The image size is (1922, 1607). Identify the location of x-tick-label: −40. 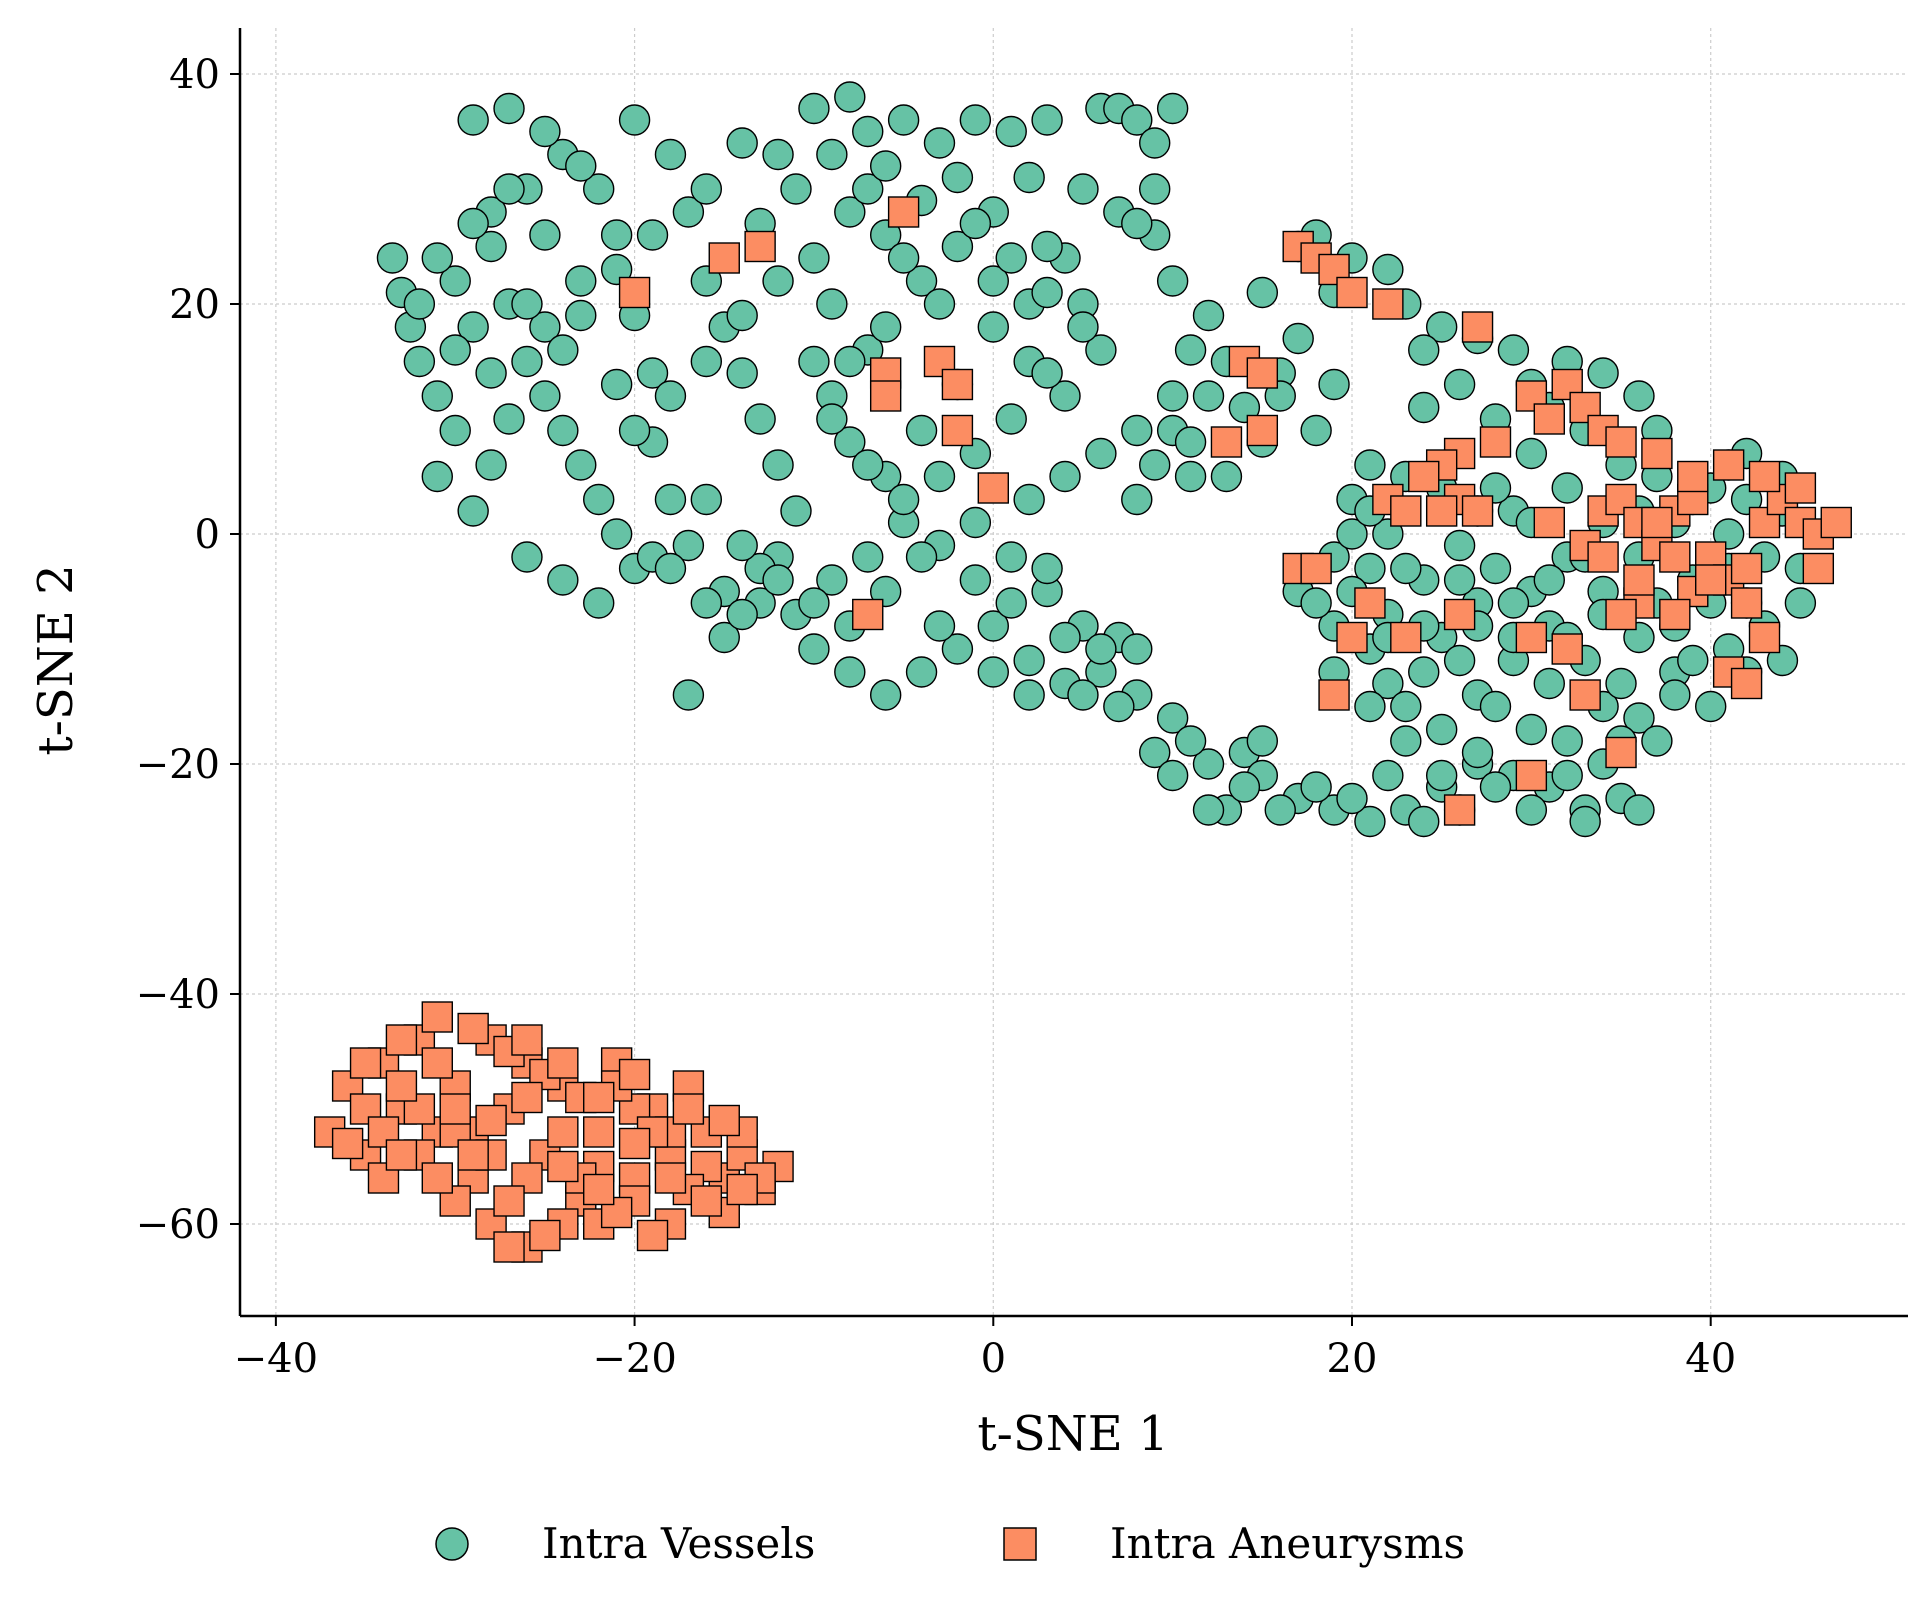
(276, 1359).